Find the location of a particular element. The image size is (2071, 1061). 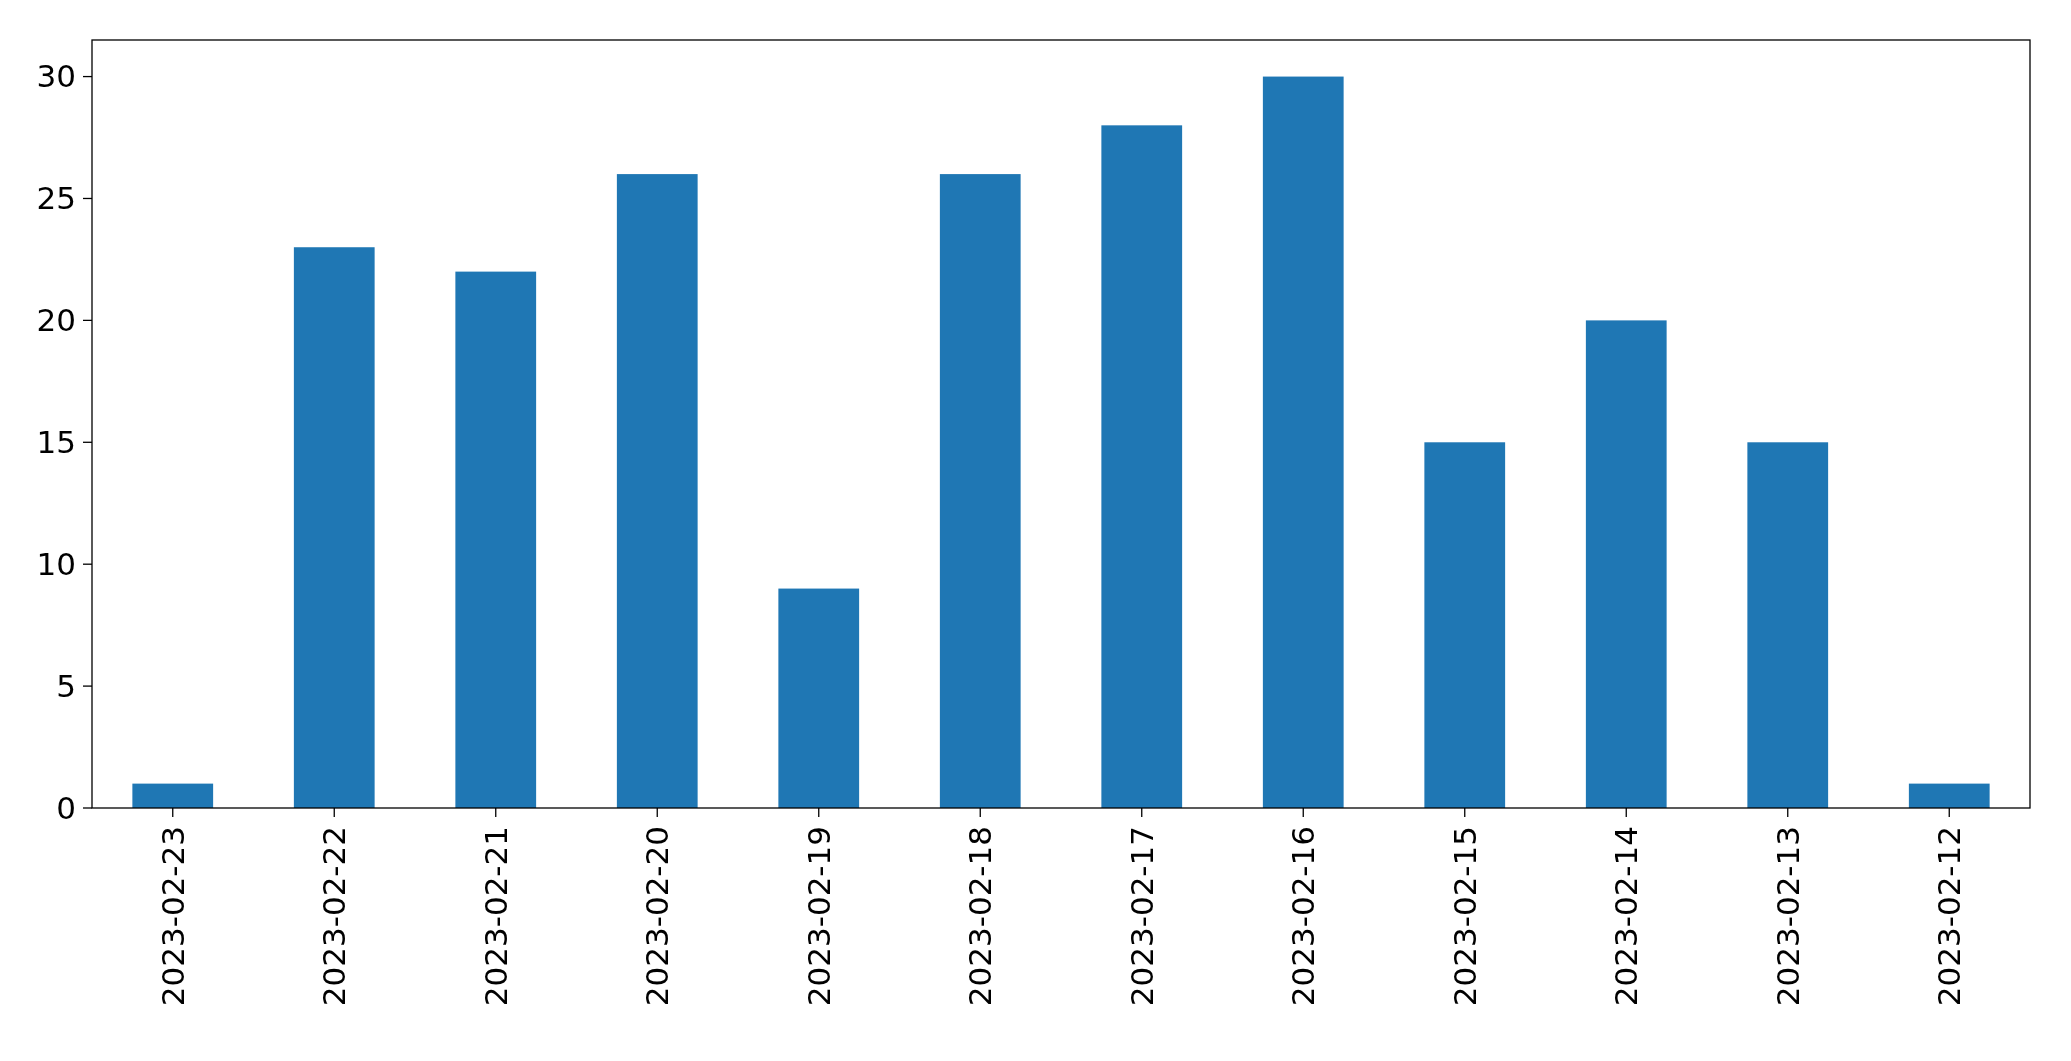

x-tick-label: 2023-02-14 is located at coordinates (1626, 916).